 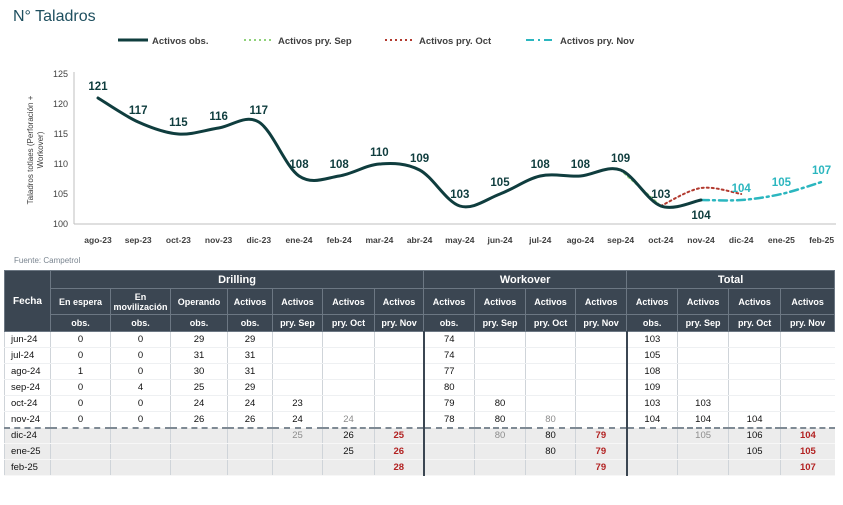 What do you see at coordinates (199, 301) in the screenshot?
I see `column-header: Operando` at bounding box center [199, 301].